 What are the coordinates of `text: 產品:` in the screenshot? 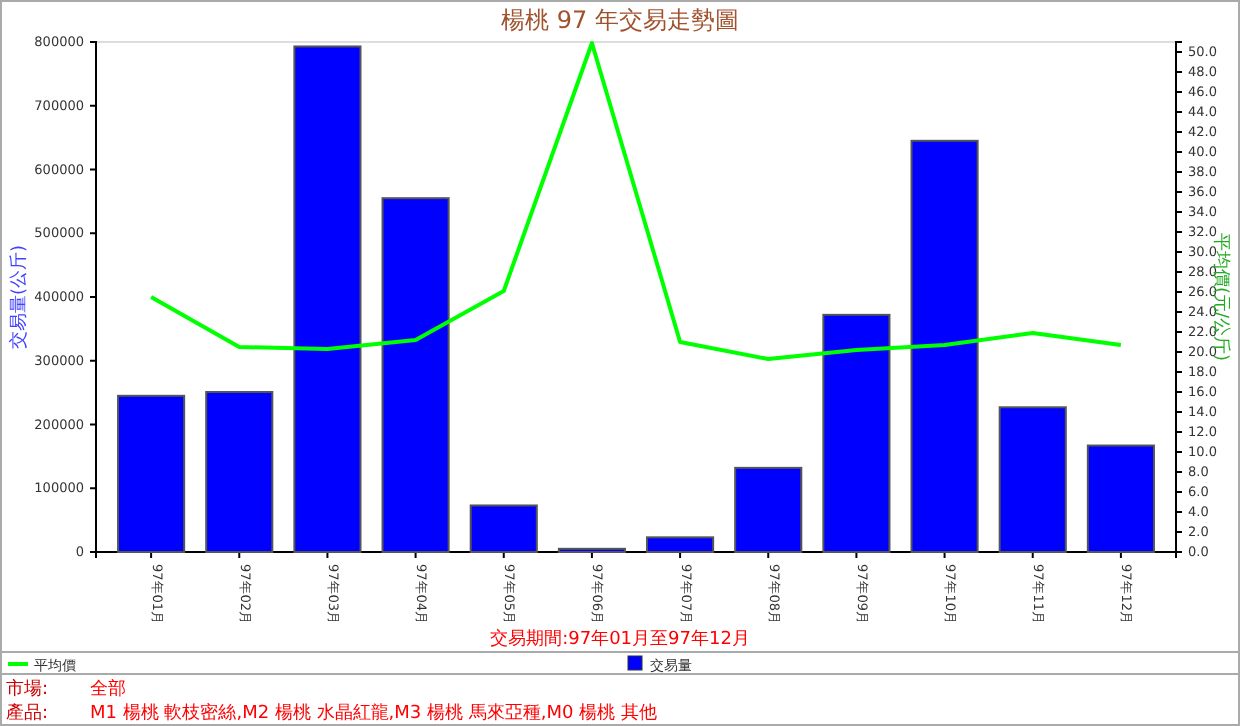 It's located at (27, 713).